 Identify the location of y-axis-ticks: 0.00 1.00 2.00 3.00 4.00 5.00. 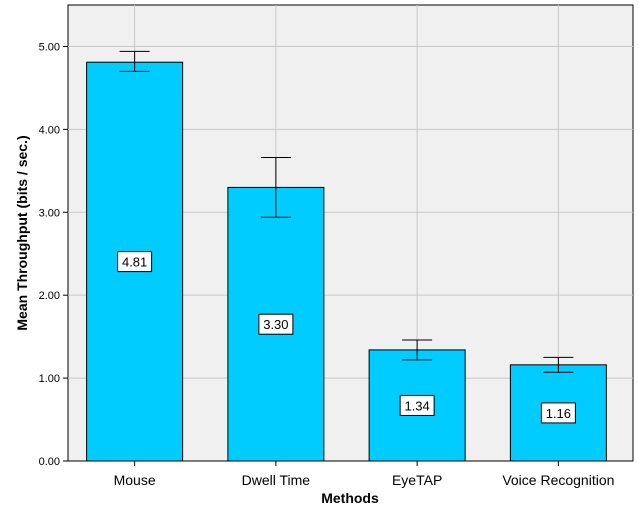
(53, 254).